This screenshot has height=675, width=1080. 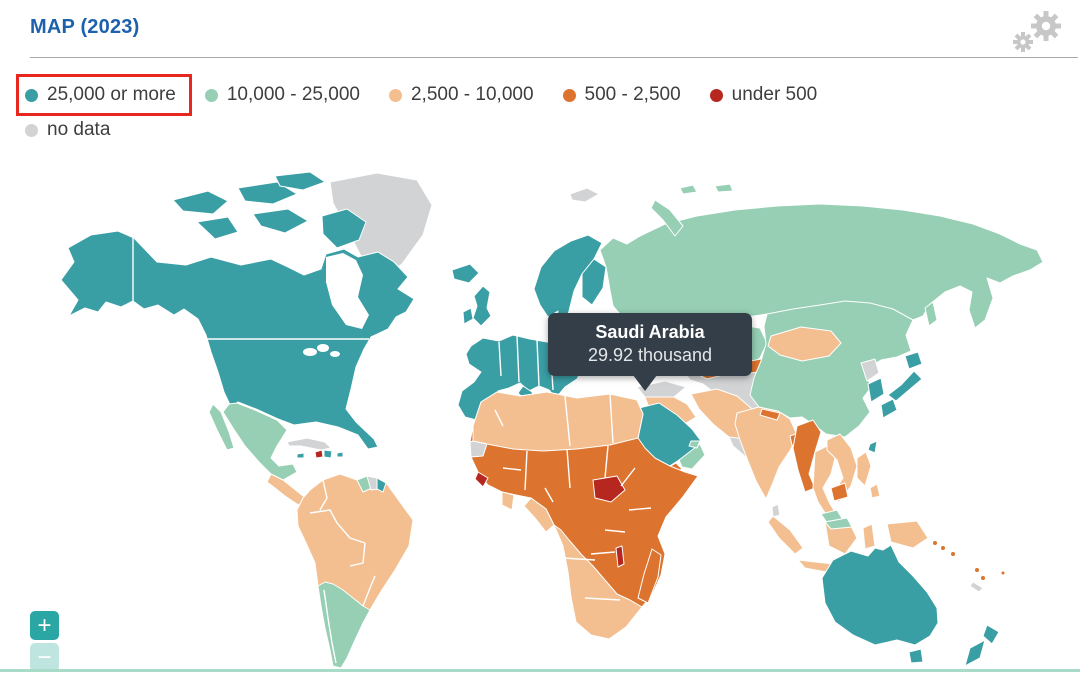 What do you see at coordinates (931, 314) in the screenshot?
I see `country-russia-sakhalin` at bounding box center [931, 314].